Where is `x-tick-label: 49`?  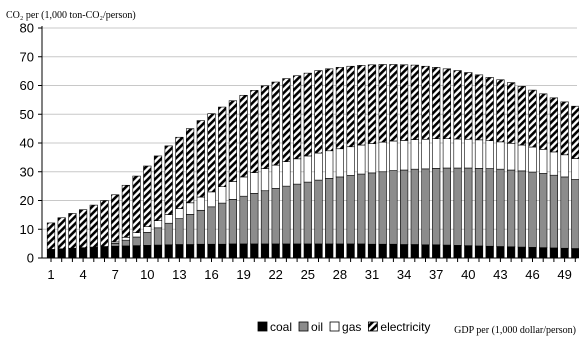
x-tick-label: 49 is located at coordinates (564, 274).